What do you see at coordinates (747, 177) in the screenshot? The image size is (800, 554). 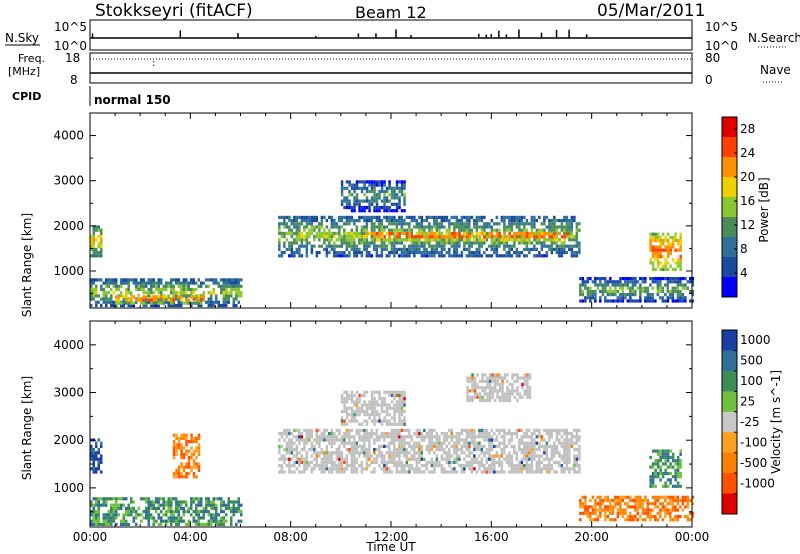 I see `colorbar-tick-label: 20` at bounding box center [747, 177].